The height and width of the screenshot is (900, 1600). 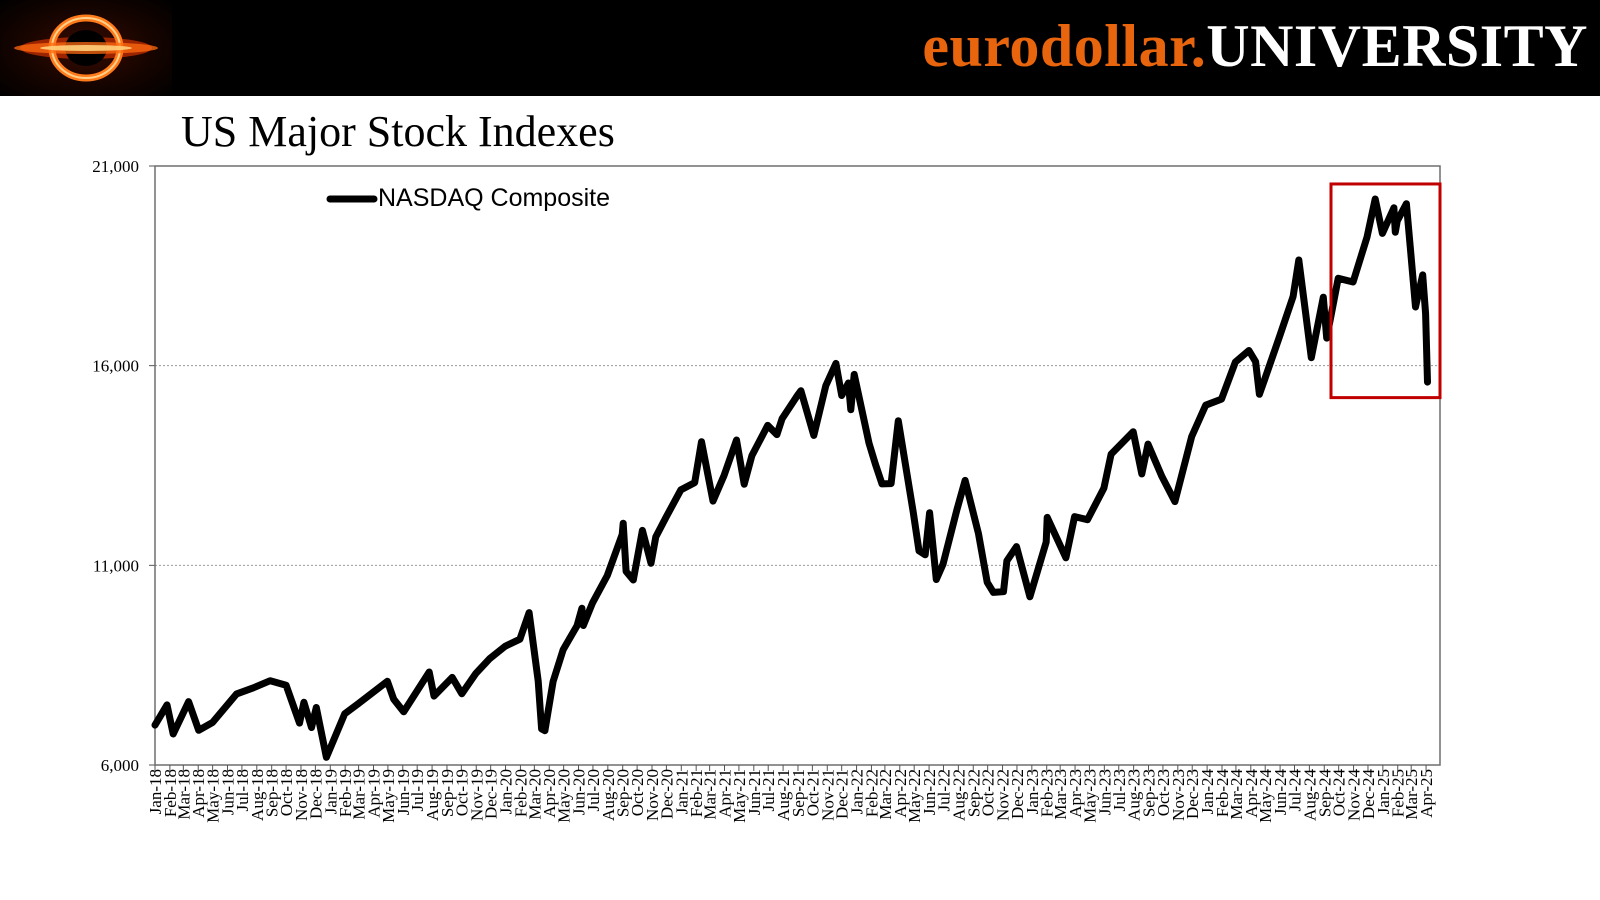 What do you see at coordinates (549, 793) in the screenshot?
I see `x-tick-label: Apr-20` at bounding box center [549, 793].